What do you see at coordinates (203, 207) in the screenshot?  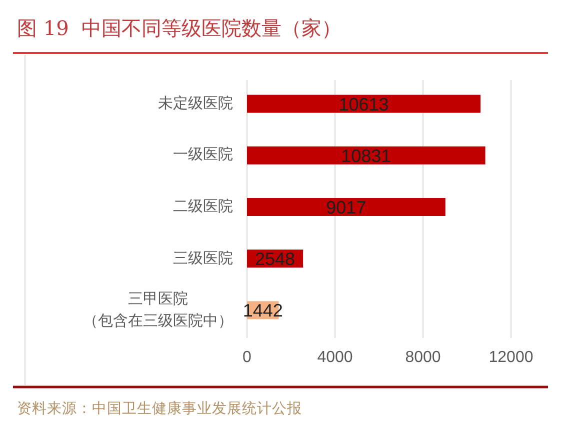 I see `y-tick-label: 二级医院` at bounding box center [203, 207].